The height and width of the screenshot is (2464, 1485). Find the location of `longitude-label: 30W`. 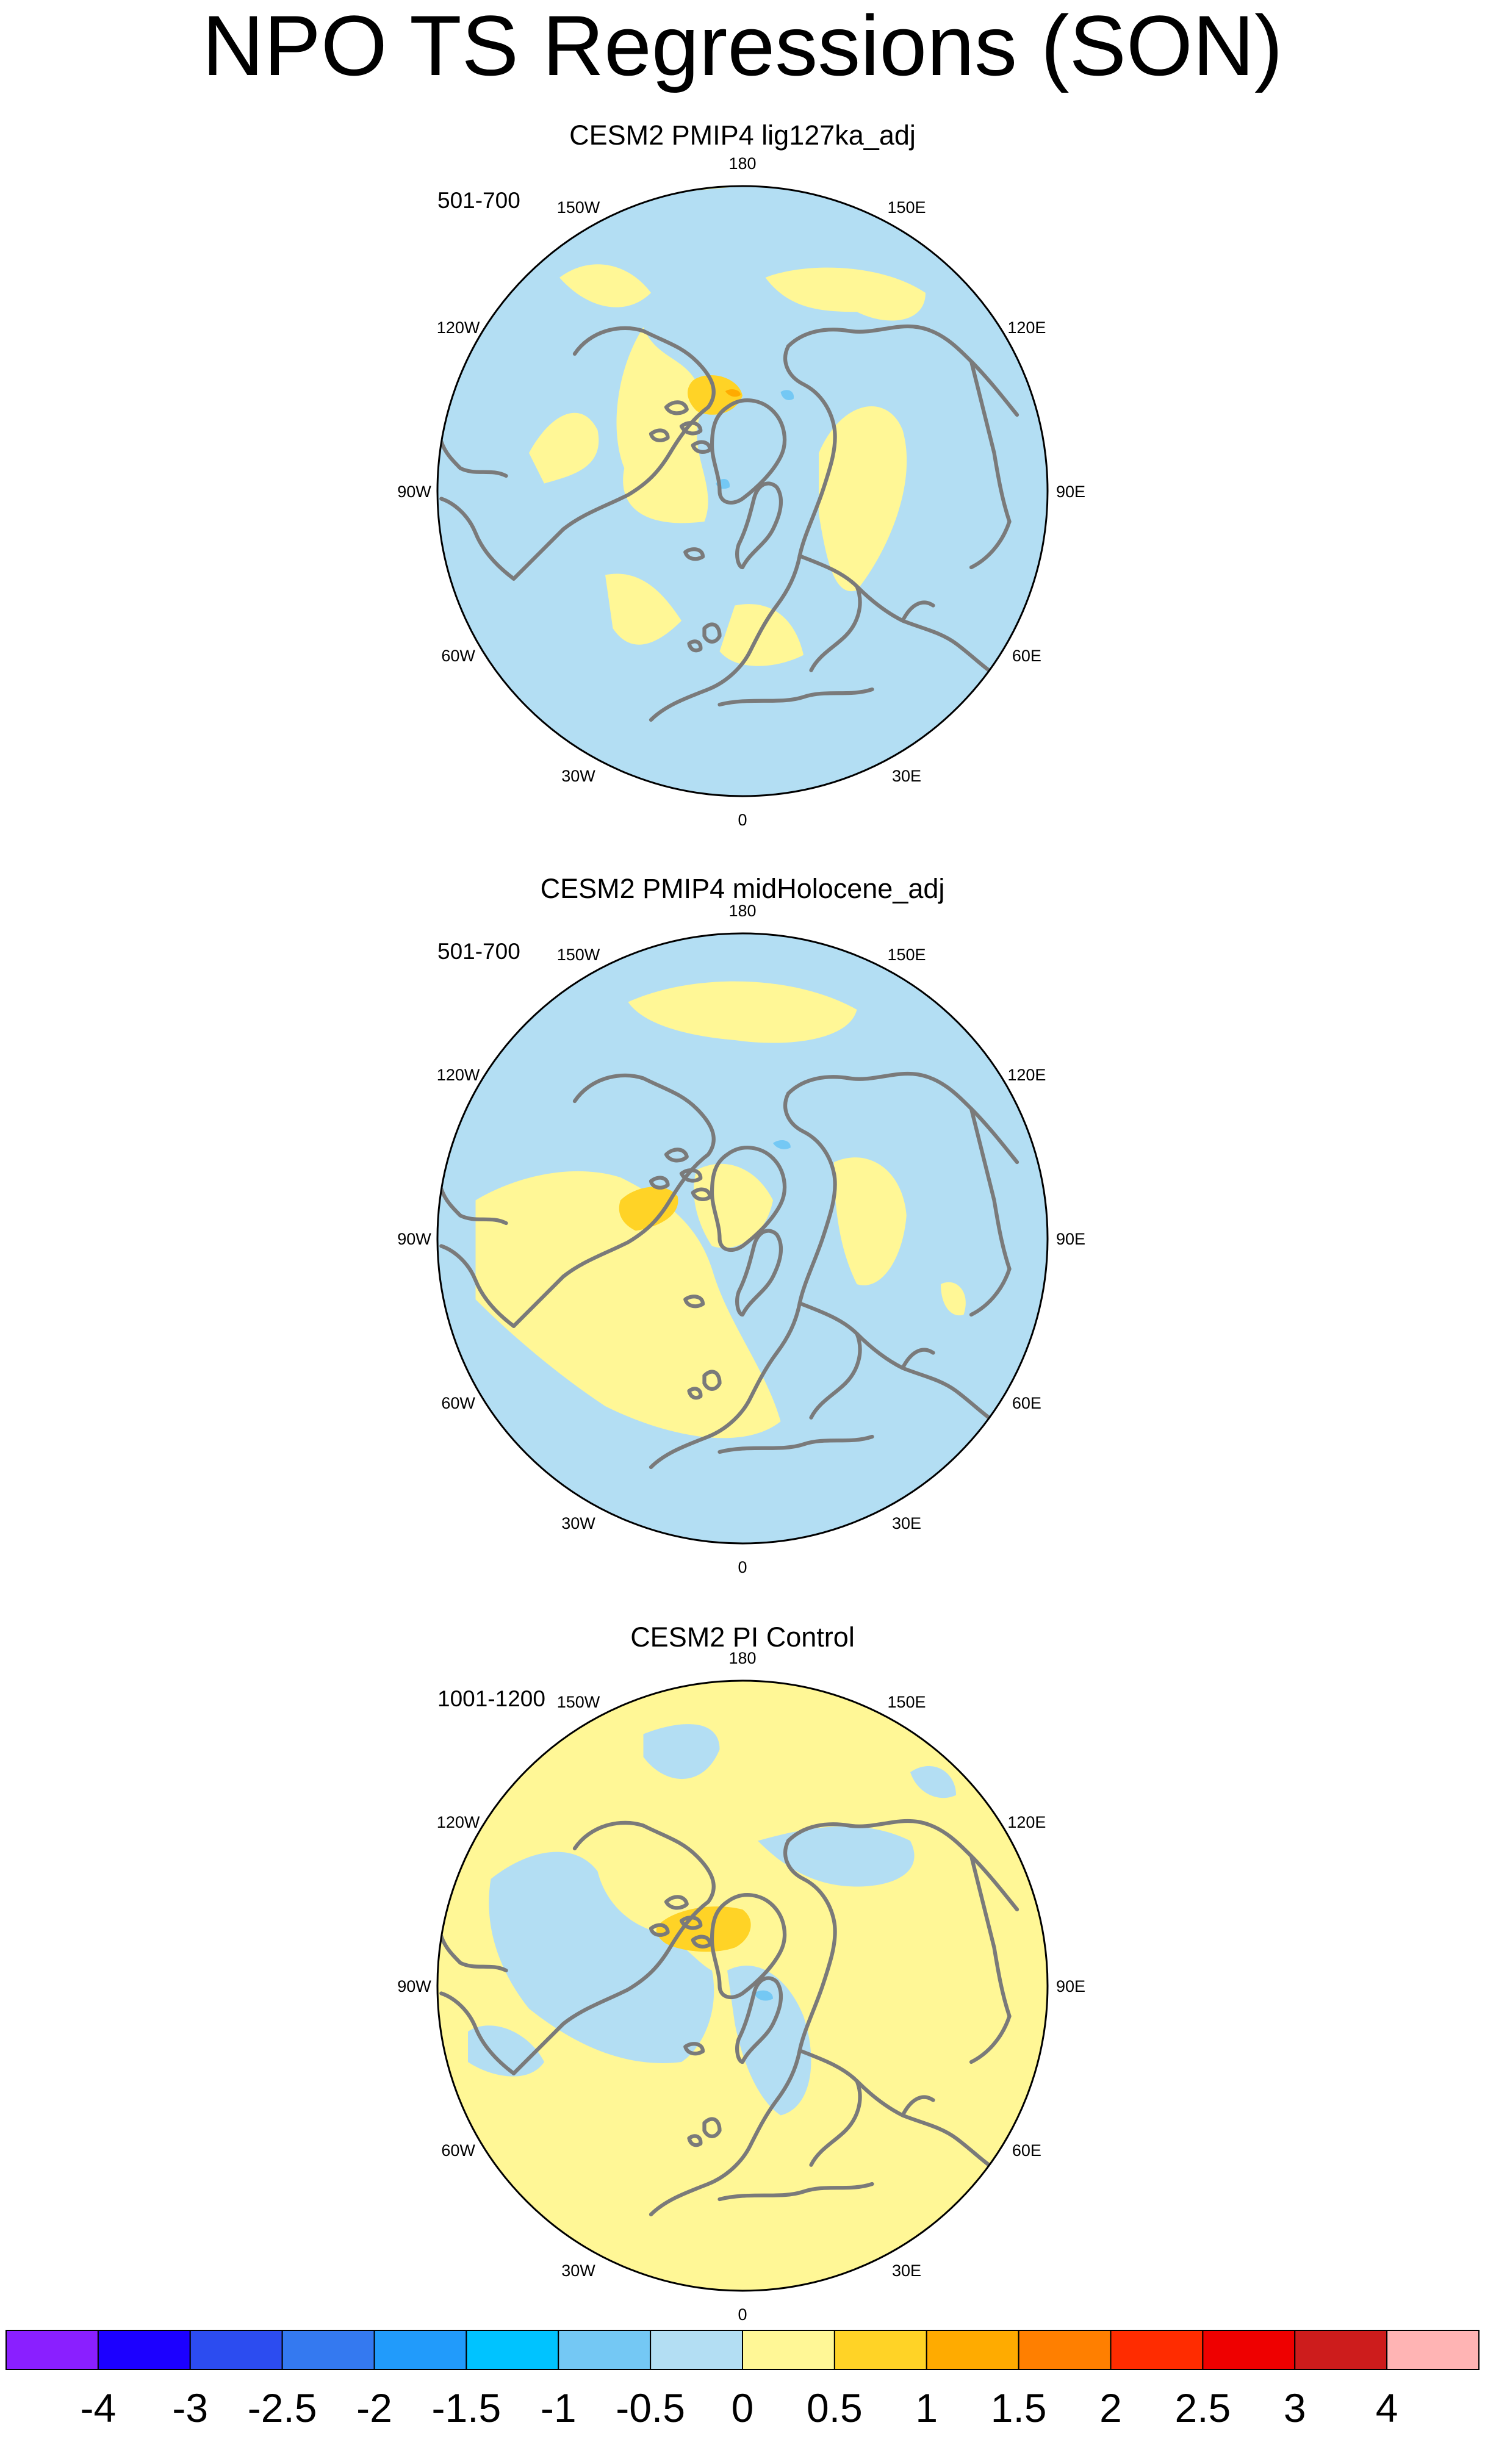

longitude-label: 30W is located at coordinates (578, 776).